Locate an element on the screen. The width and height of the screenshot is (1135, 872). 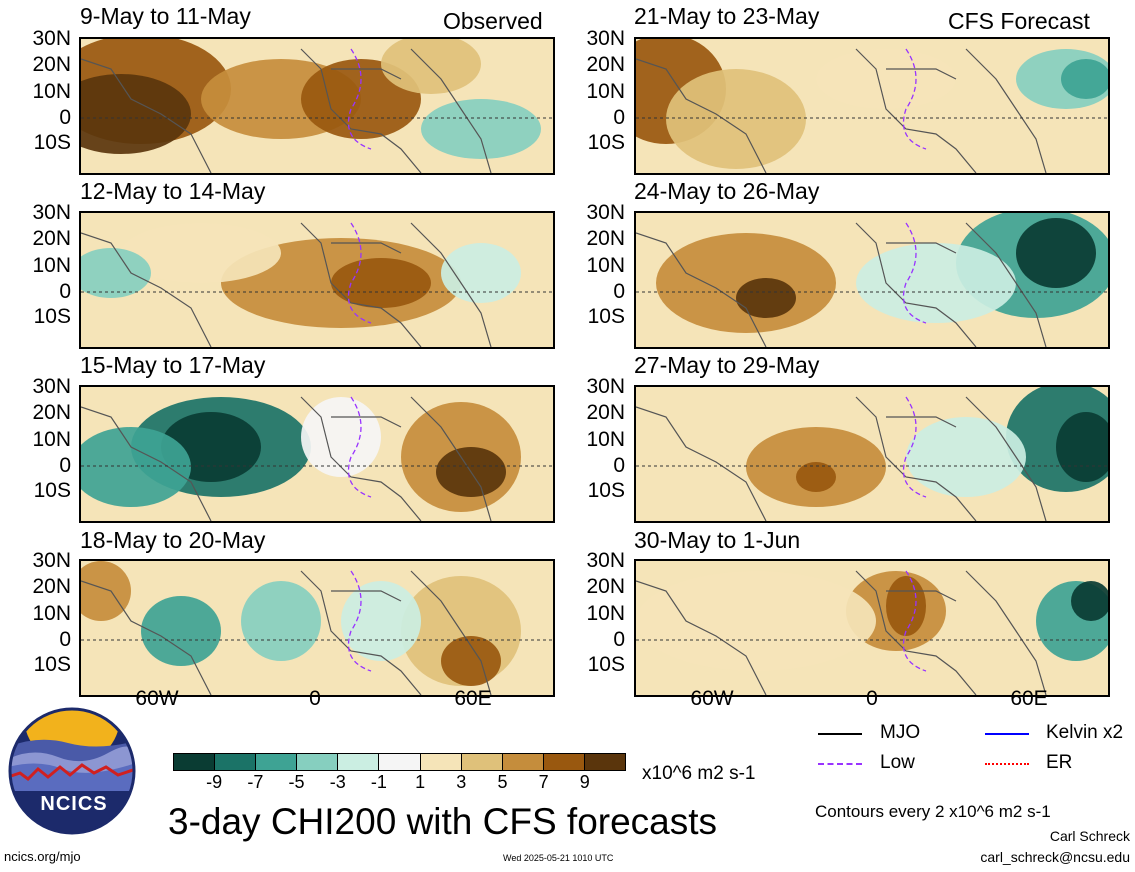
panel-title-left-2: 12-May to 14-May is located at coordinates (173, 191).